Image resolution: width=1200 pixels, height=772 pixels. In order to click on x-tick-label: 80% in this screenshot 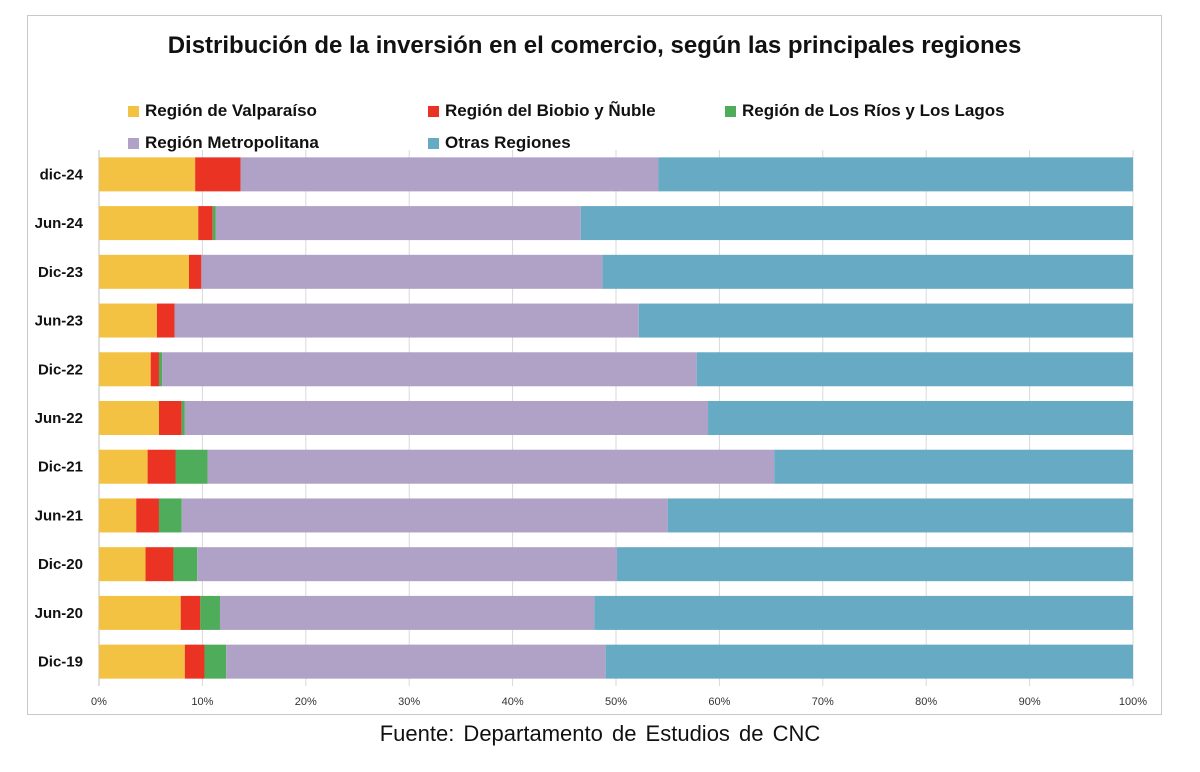, I will do `click(926, 702)`.